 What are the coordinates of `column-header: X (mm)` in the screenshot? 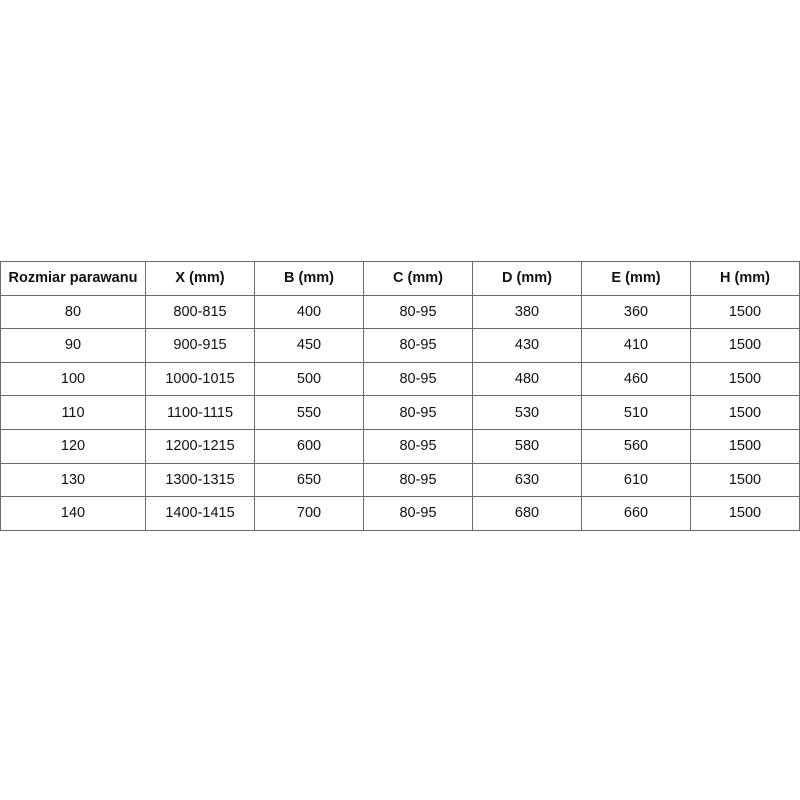 It's located at (200, 278).